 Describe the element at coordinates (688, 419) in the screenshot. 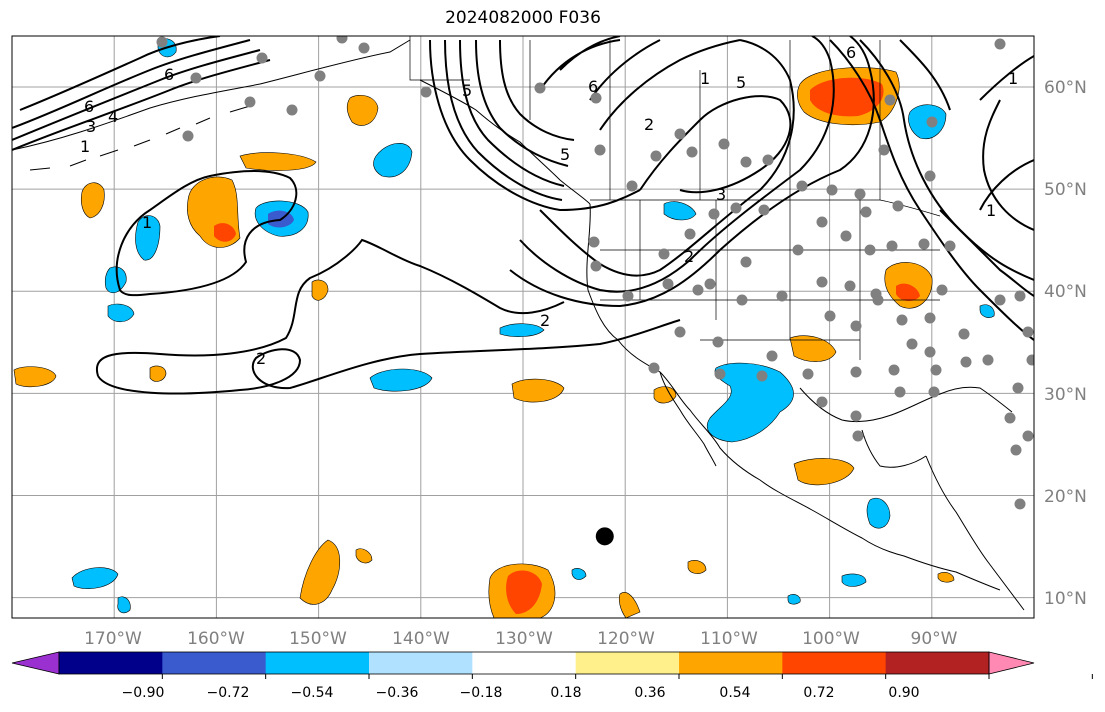

I see `baja-california` at that location.